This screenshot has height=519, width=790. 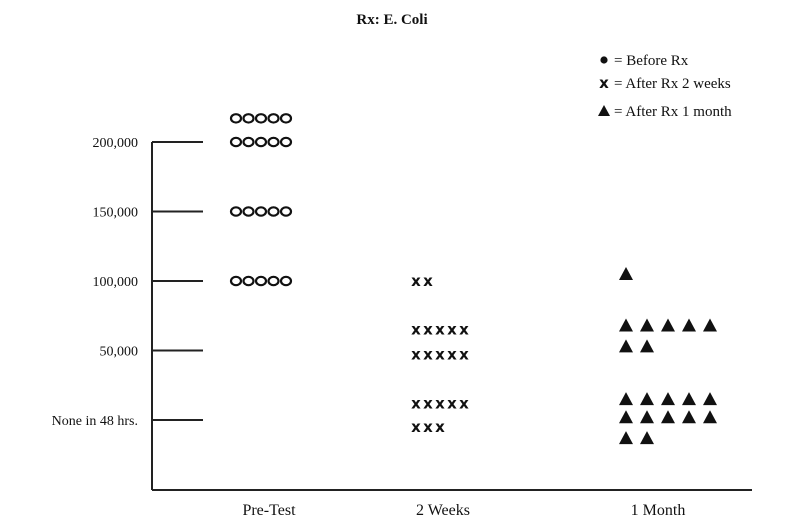 What do you see at coordinates (604, 60) in the screenshot?
I see `legend-symbol-circle` at bounding box center [604, 60].